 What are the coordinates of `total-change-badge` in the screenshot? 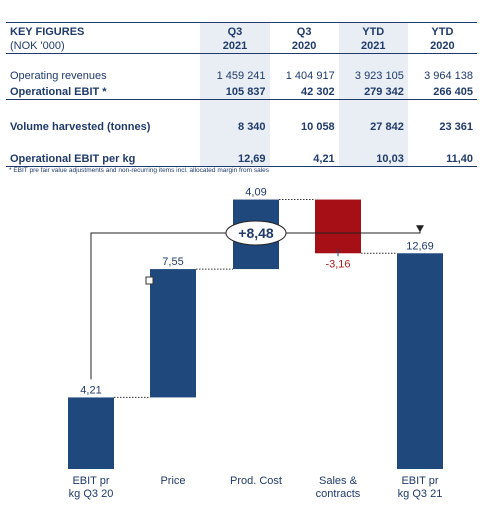 It's located at (256, 233).